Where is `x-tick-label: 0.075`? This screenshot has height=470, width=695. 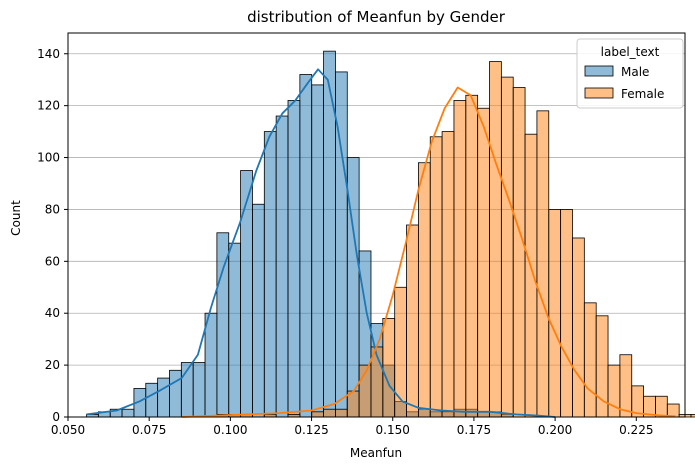
x-tick-label: 0.075 is located at coordinates (149, 430).